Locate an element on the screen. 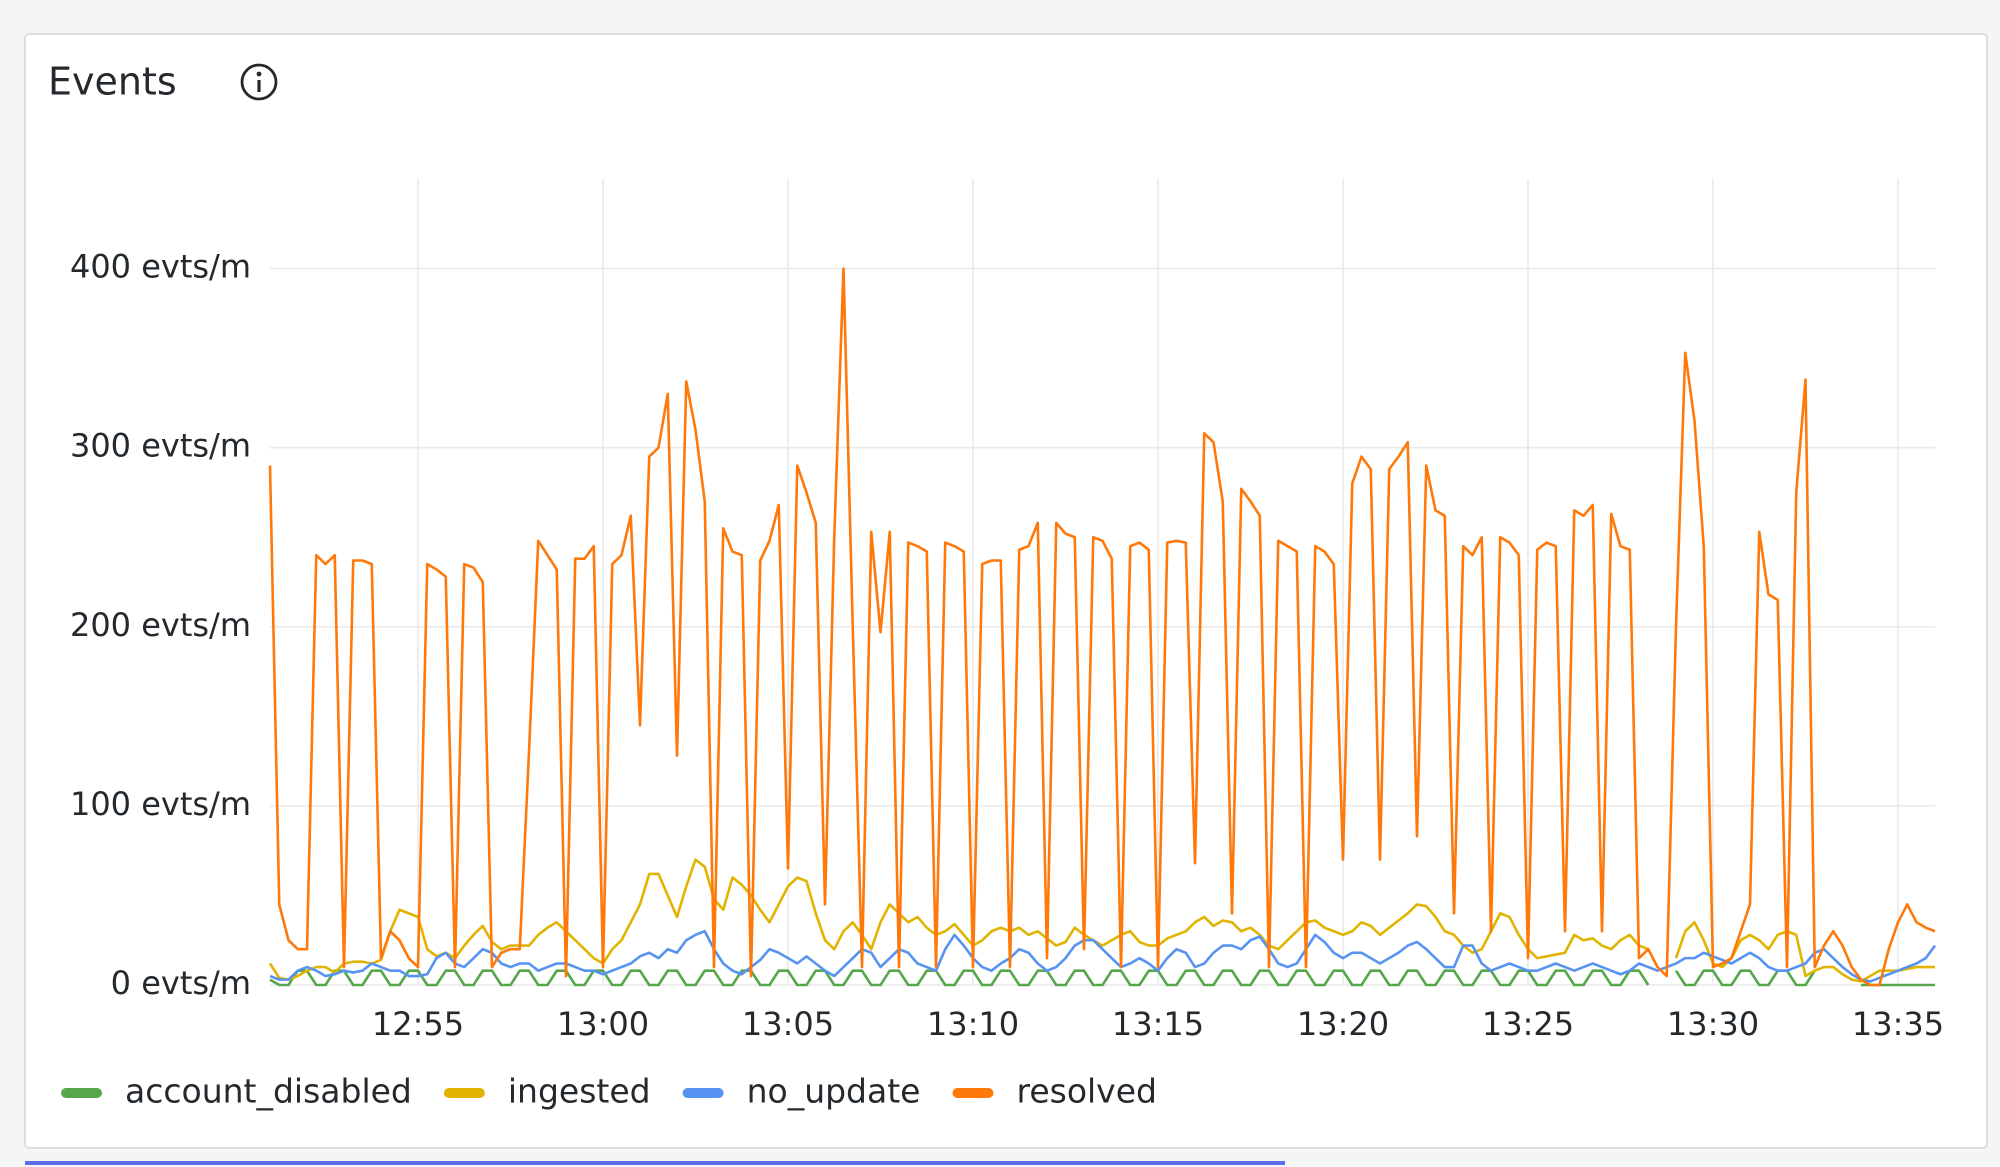 This screenshot has height=1167, width=2000. y-tick-label: 100 evts/m is located at coordinates (160, 804).